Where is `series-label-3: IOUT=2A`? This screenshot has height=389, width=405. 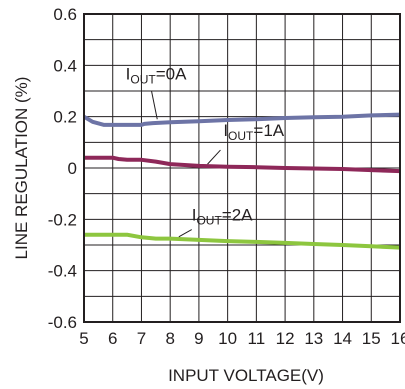 series-label-3: IOUT=2A is located at coordinates (222, 217).